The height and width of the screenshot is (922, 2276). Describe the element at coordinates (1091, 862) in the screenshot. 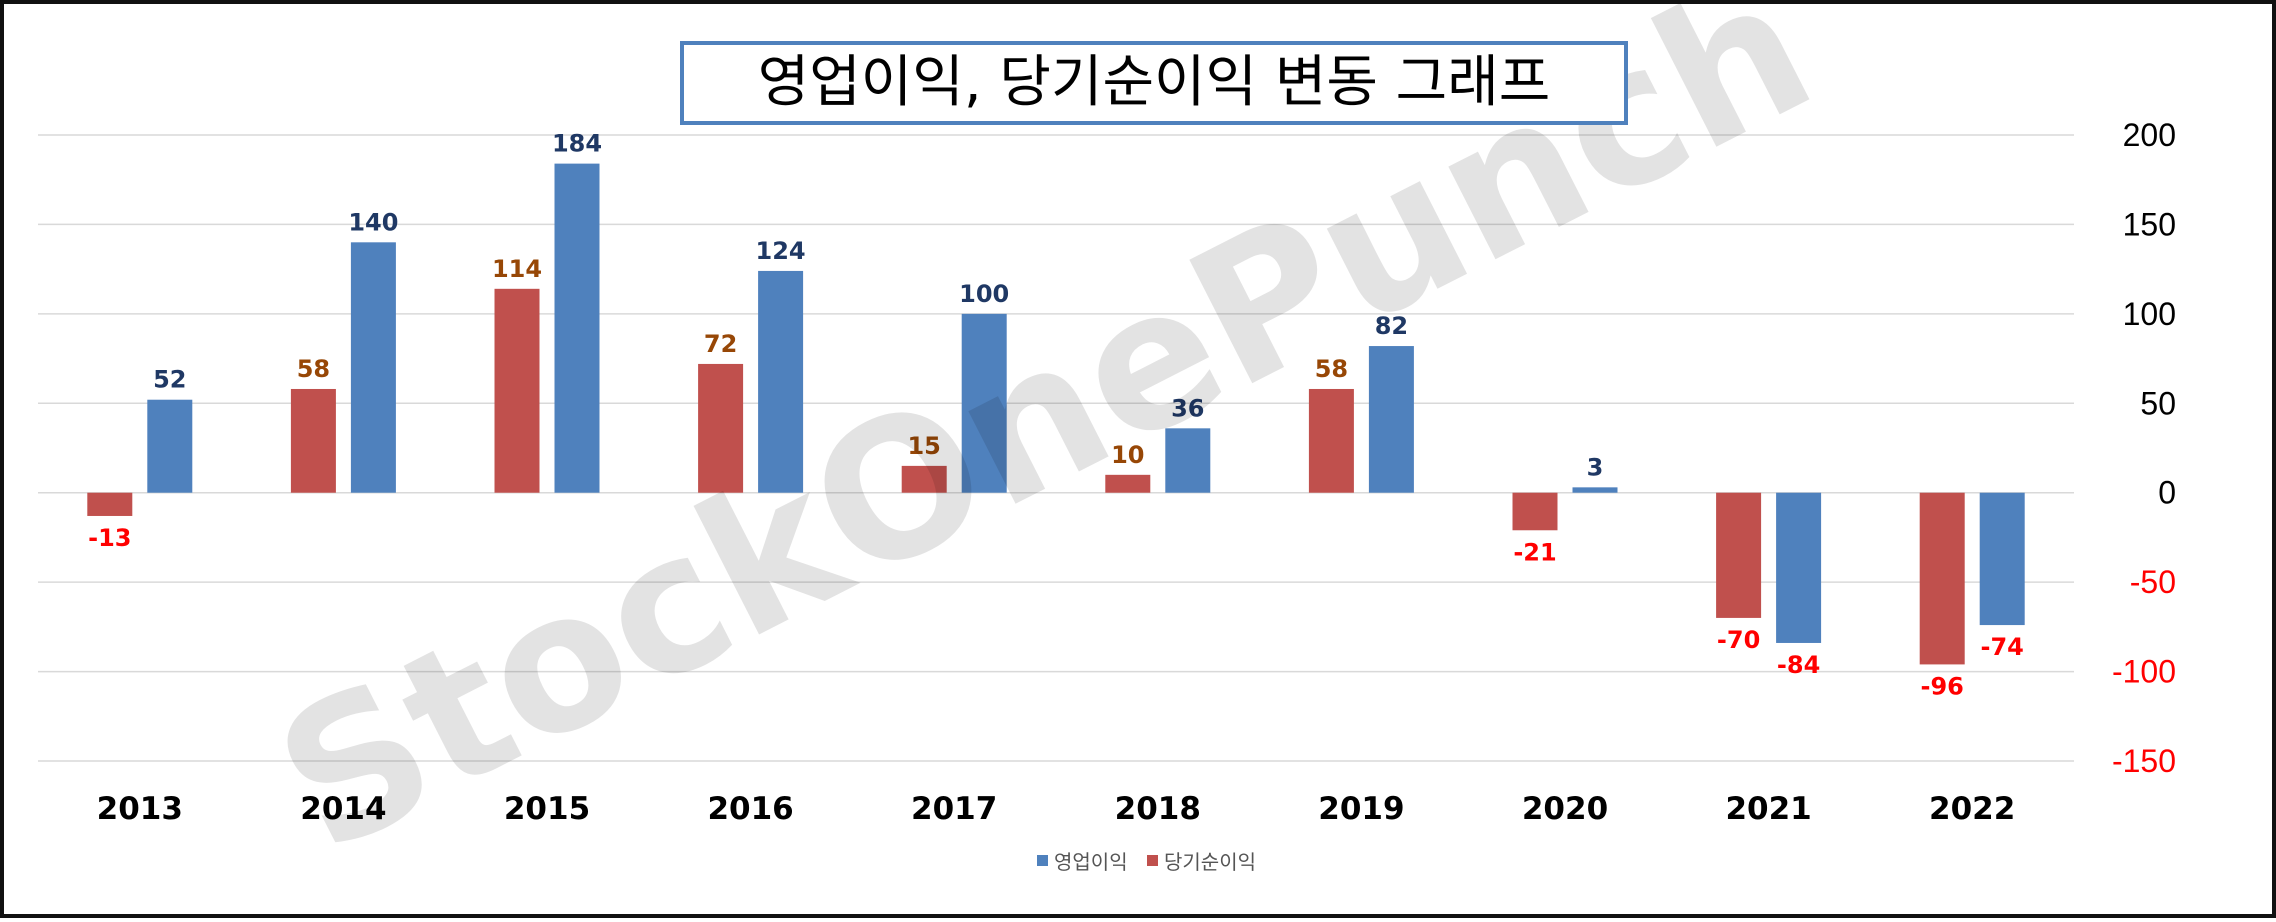

I see `legend-label-operating-profit: 영업이익` at that location.